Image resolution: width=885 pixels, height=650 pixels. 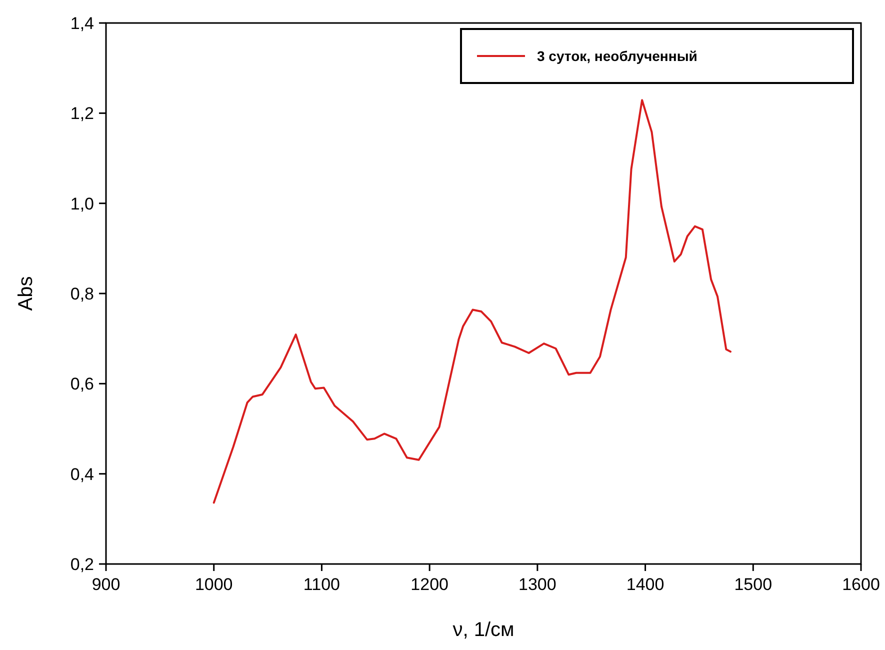 I want to click on x-axis-title: ν, 1/см, so click(x=483, y=630).